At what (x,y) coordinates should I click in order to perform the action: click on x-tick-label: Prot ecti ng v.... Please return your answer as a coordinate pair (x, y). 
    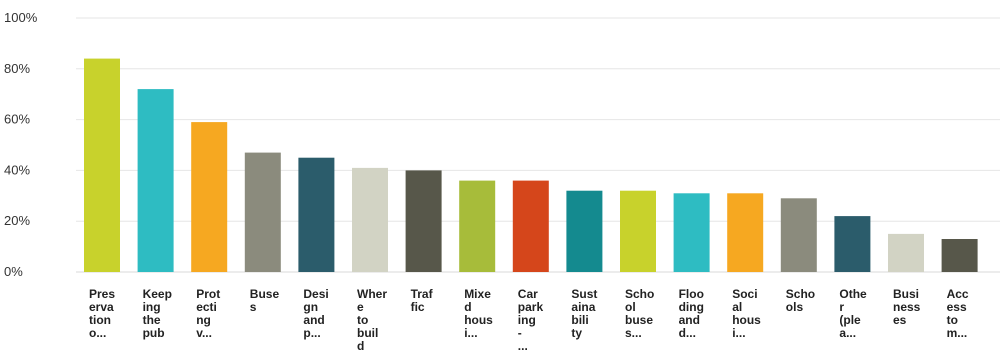
    Looking at the image, I should click on (208, 313).